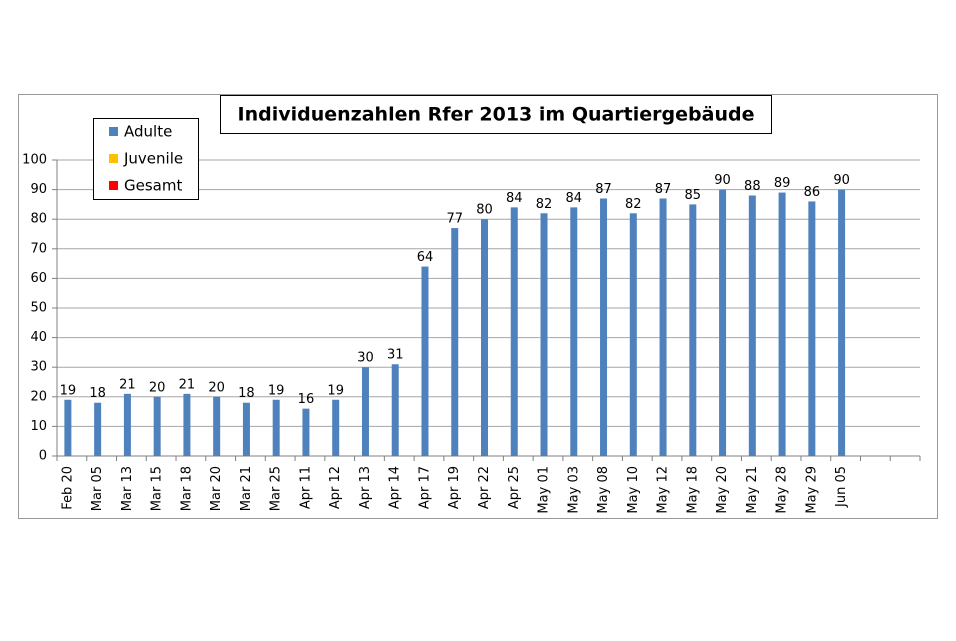 This screenshot has width=956, height=641. Describe the element at coordinates (216, 488) in the screenshot. I see `x-tick-label: Mar 20` at that location.